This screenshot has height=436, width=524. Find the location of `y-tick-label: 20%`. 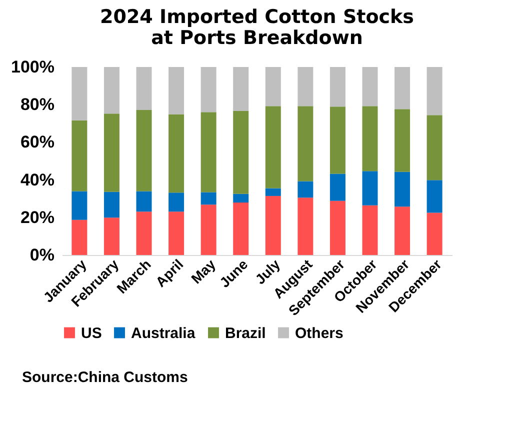

y-tick-label: 20% is located at coordinates (37, 217).